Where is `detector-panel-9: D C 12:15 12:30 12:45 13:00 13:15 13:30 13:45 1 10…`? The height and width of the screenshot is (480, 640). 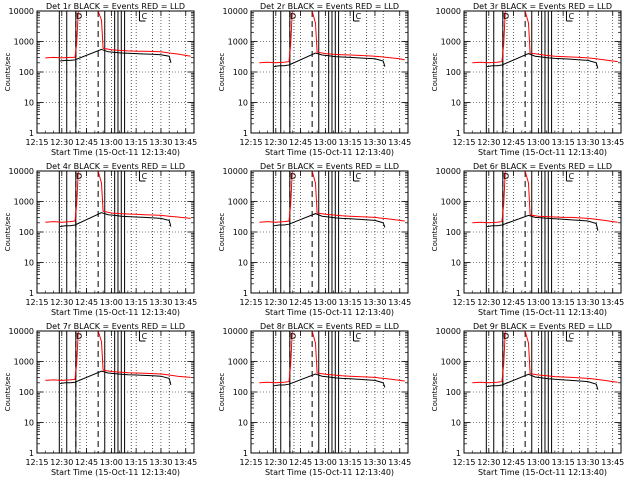
detector-panel-9: D C 12:15 12:30 12:45 13:00 13:15 13:30 13:45 1 10… is located at coordinates (527, 399).